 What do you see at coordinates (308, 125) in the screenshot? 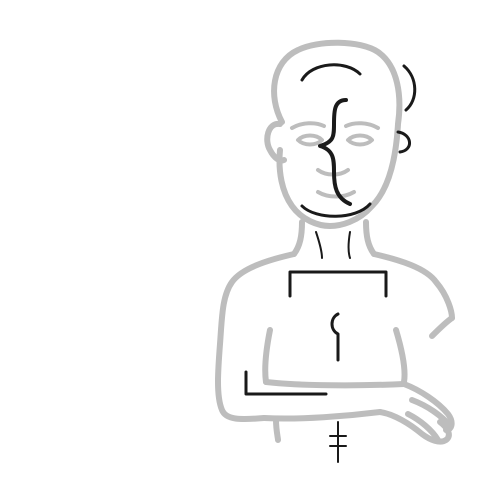
I see `left-eyebrow` at bounding box center [308, 125].